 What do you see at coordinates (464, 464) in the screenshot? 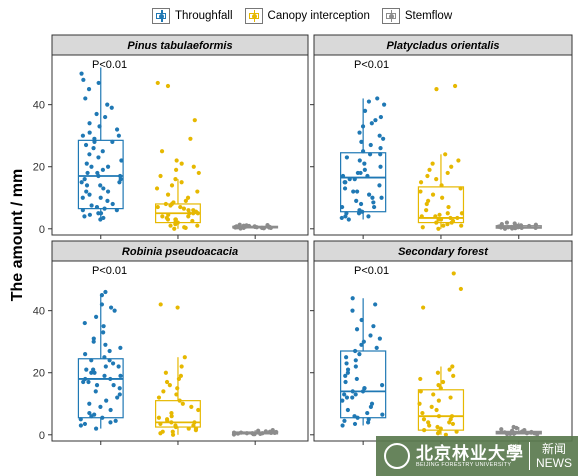
I see `watermark-en: BEIJING FORESTRY UNIVERSITY` at bounding box center [464, 464].